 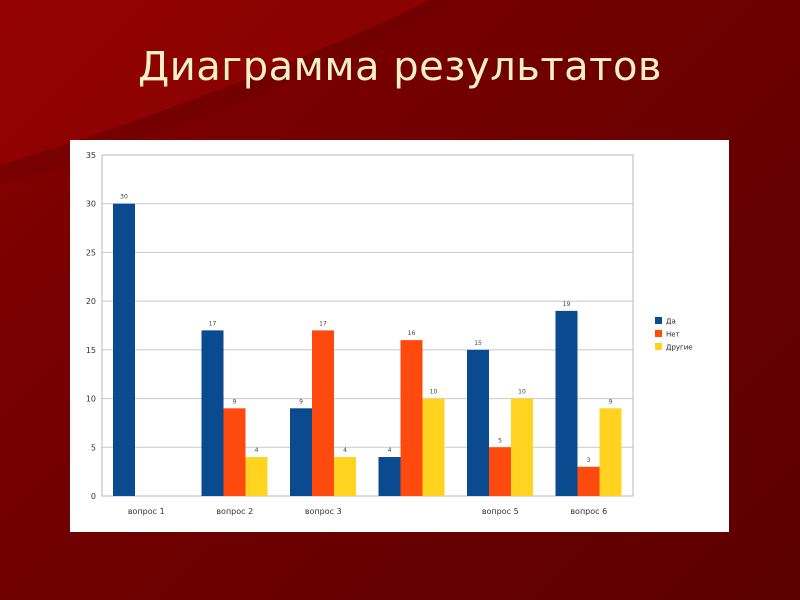 I want to click on legend-label-1: Да, so click(x=671, y=322).